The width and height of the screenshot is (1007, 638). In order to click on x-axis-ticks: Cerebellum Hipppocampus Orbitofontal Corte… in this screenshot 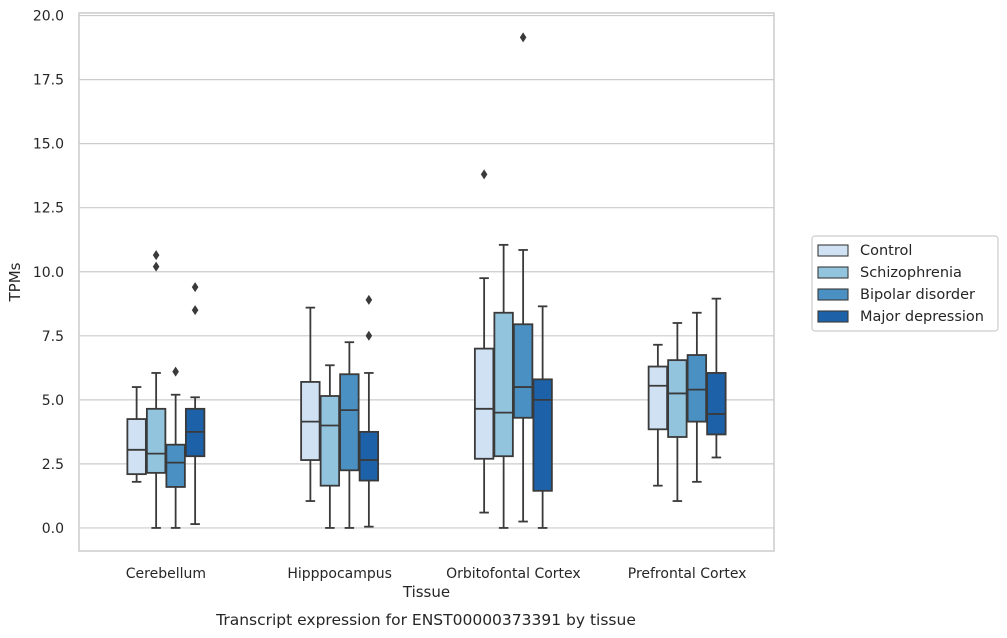, I will do `click(436, 574)`.